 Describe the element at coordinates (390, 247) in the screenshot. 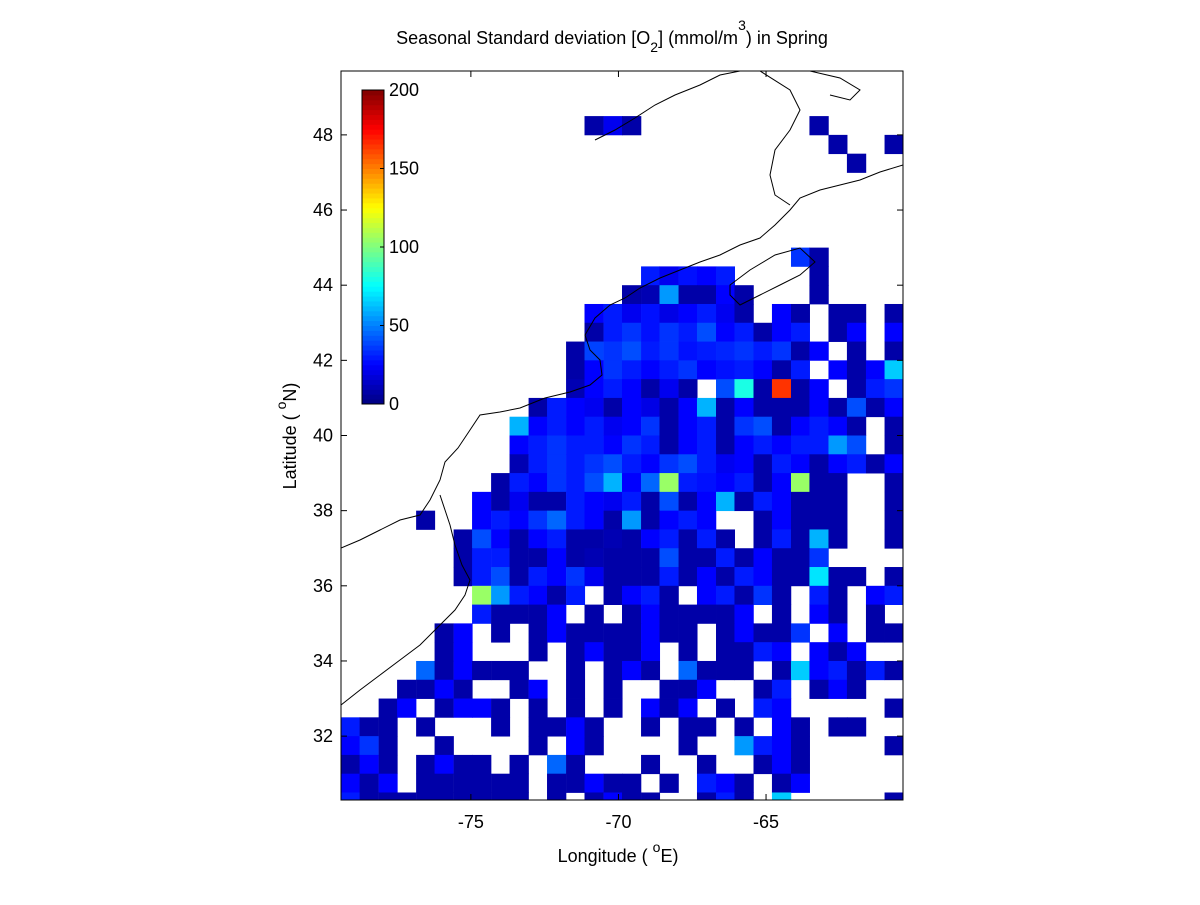

I see `colorbar: 0 50 100 150 200` at that location.